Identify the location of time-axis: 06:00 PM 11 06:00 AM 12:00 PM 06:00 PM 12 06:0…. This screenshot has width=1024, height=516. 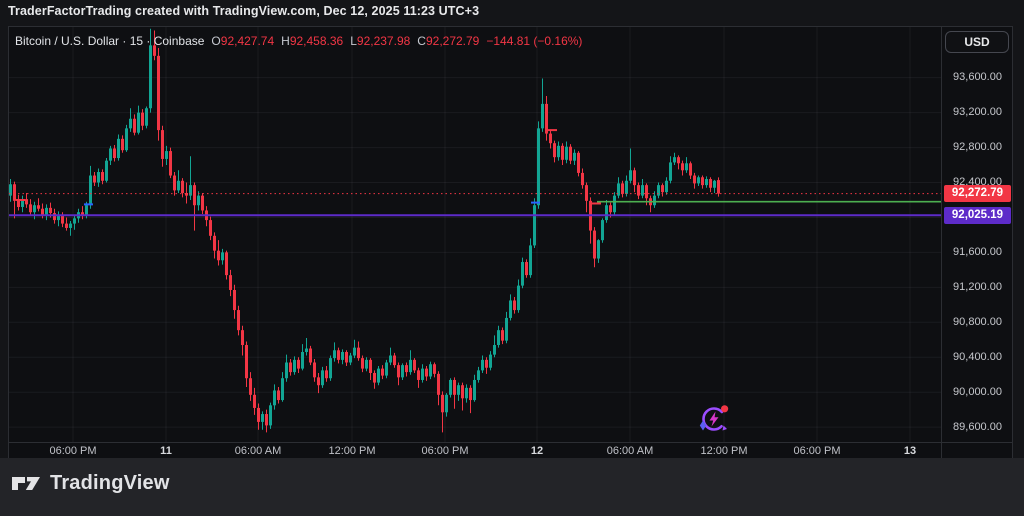
(475, 450).